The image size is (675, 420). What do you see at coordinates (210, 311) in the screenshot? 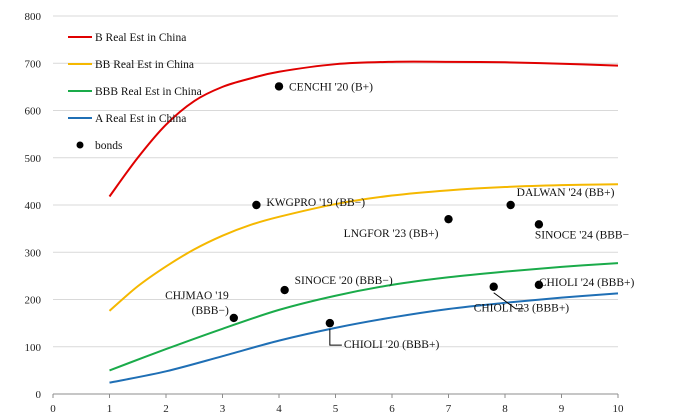
I see `bond-label-line: (BBB−)` at bounding box center [210, 311].